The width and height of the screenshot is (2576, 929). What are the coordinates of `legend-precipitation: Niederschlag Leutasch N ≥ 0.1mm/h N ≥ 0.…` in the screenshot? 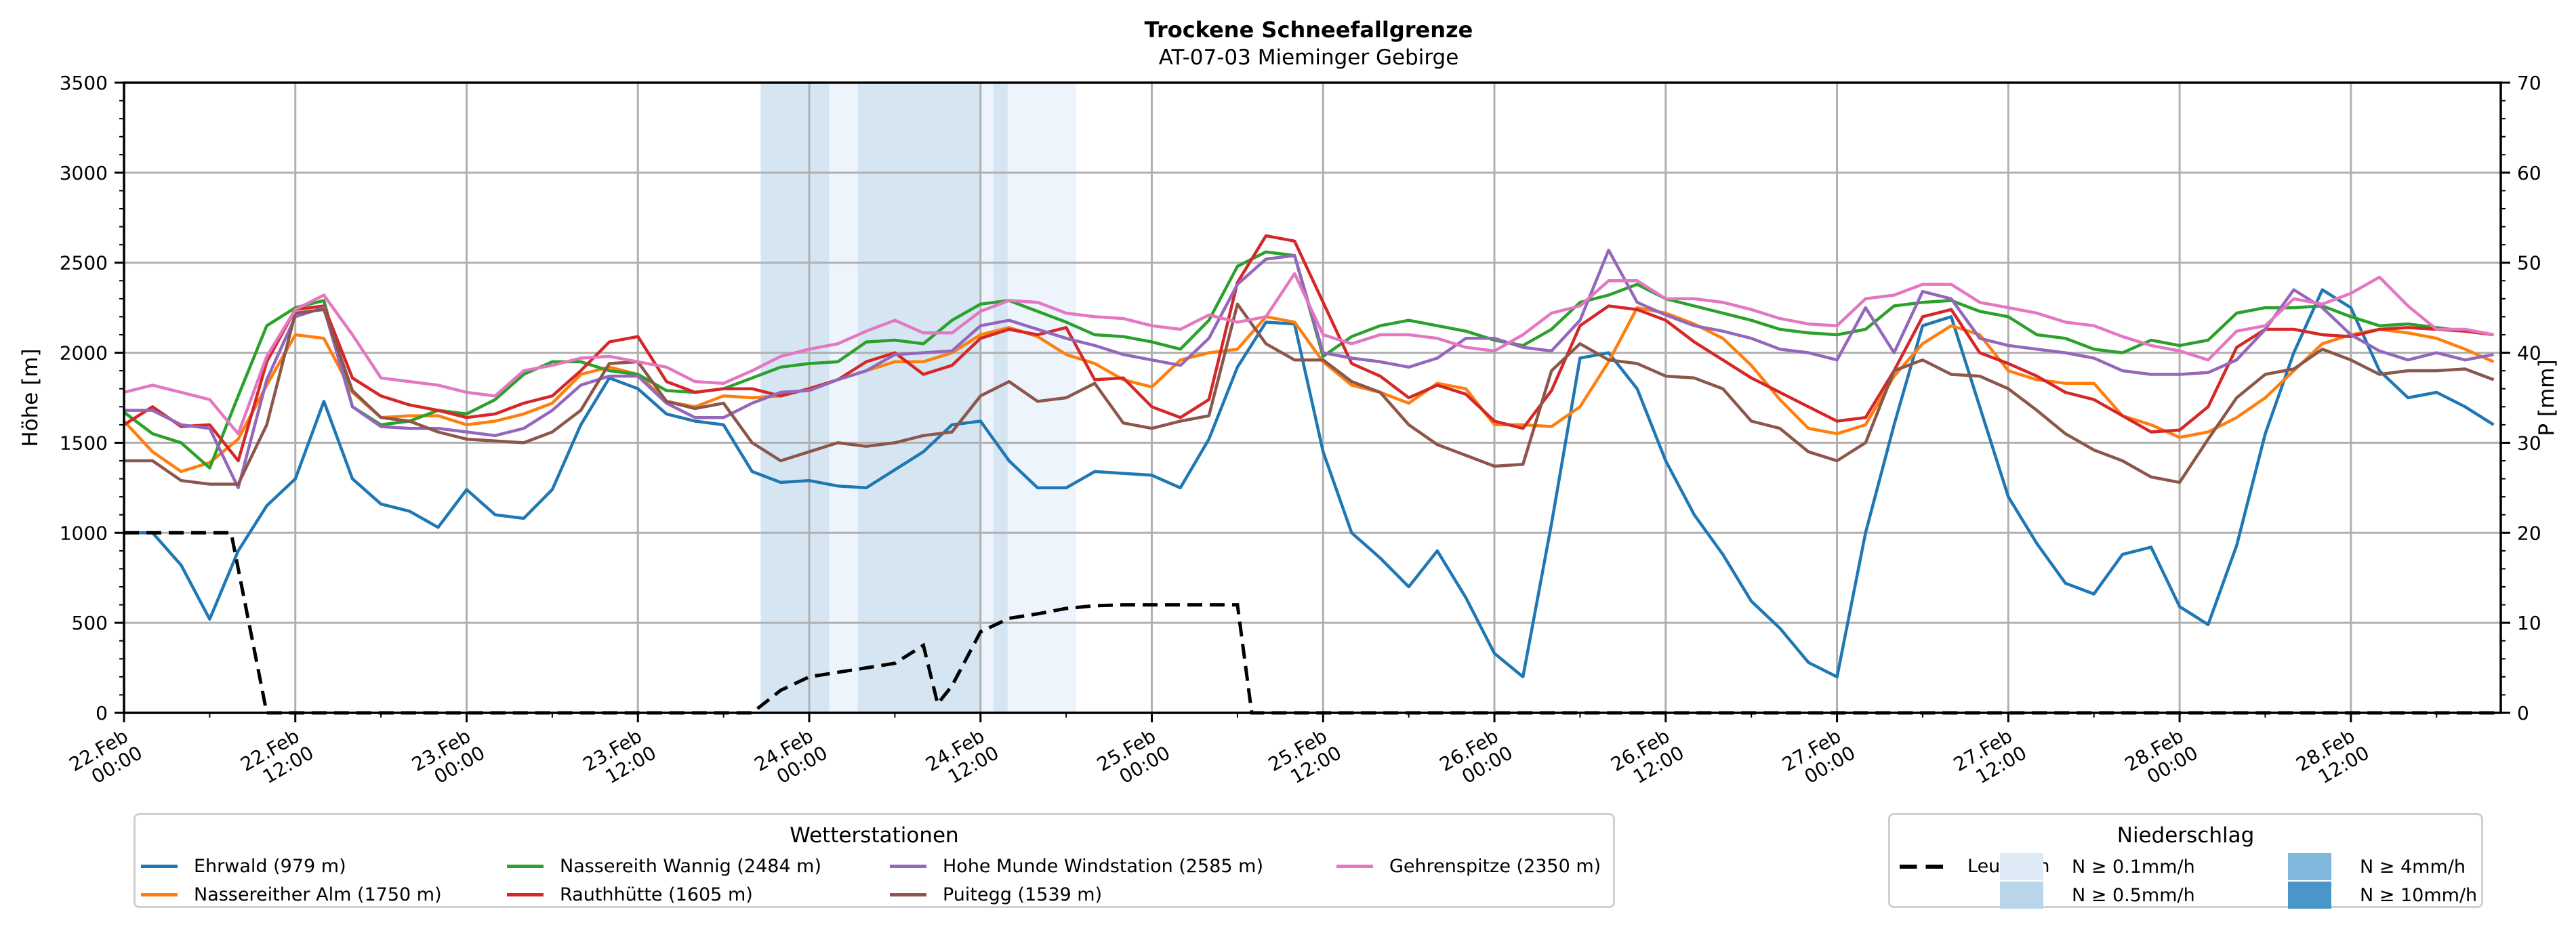 It's located at (2185, 861).